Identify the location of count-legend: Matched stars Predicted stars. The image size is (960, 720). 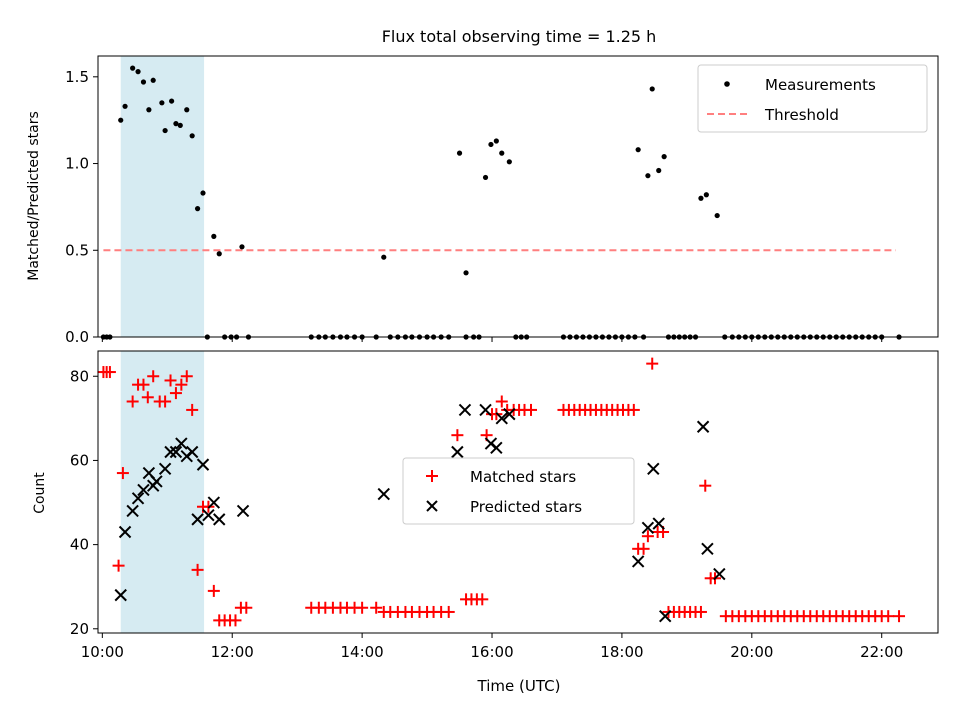
(518, 491).